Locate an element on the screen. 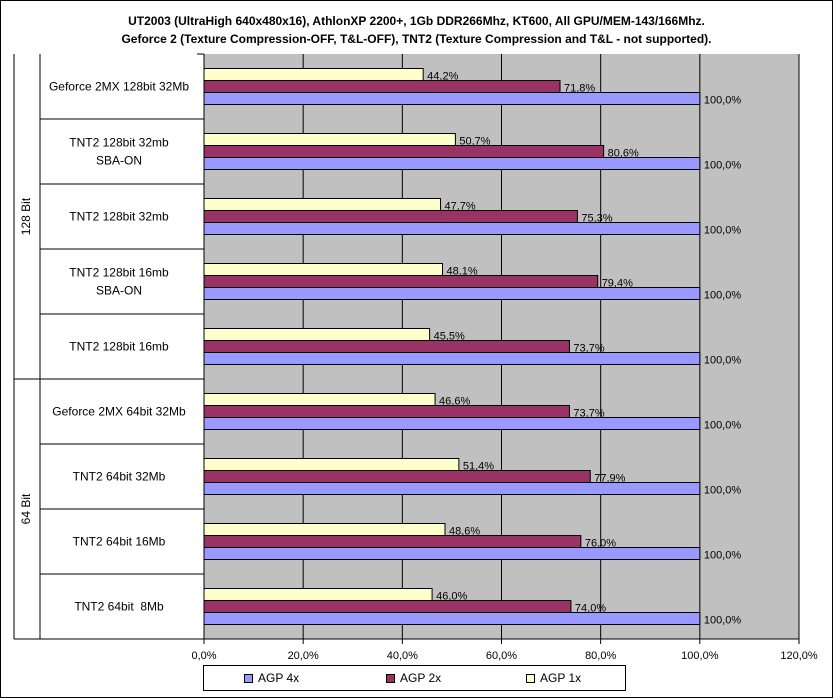  category-label: Geforce 2MX 64bit 32Mb is located at coordinates (119, 412).